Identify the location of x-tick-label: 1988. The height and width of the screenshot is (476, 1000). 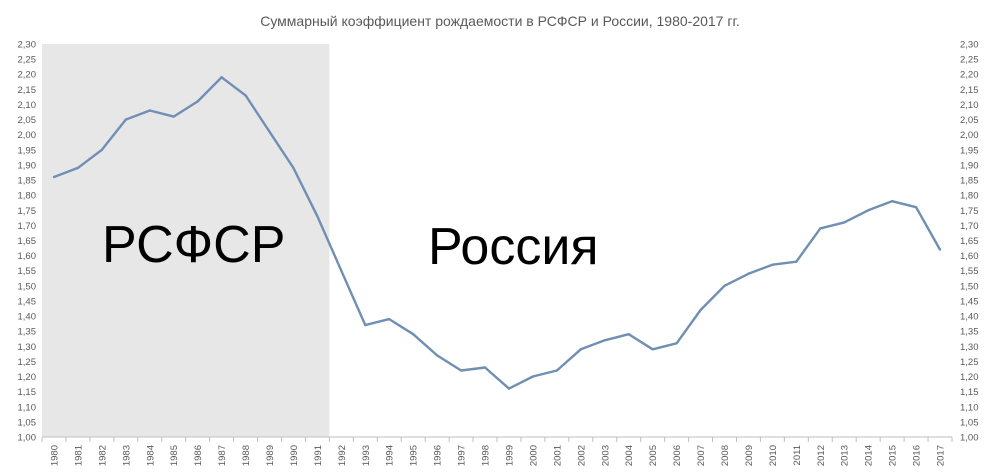
(246, 455).